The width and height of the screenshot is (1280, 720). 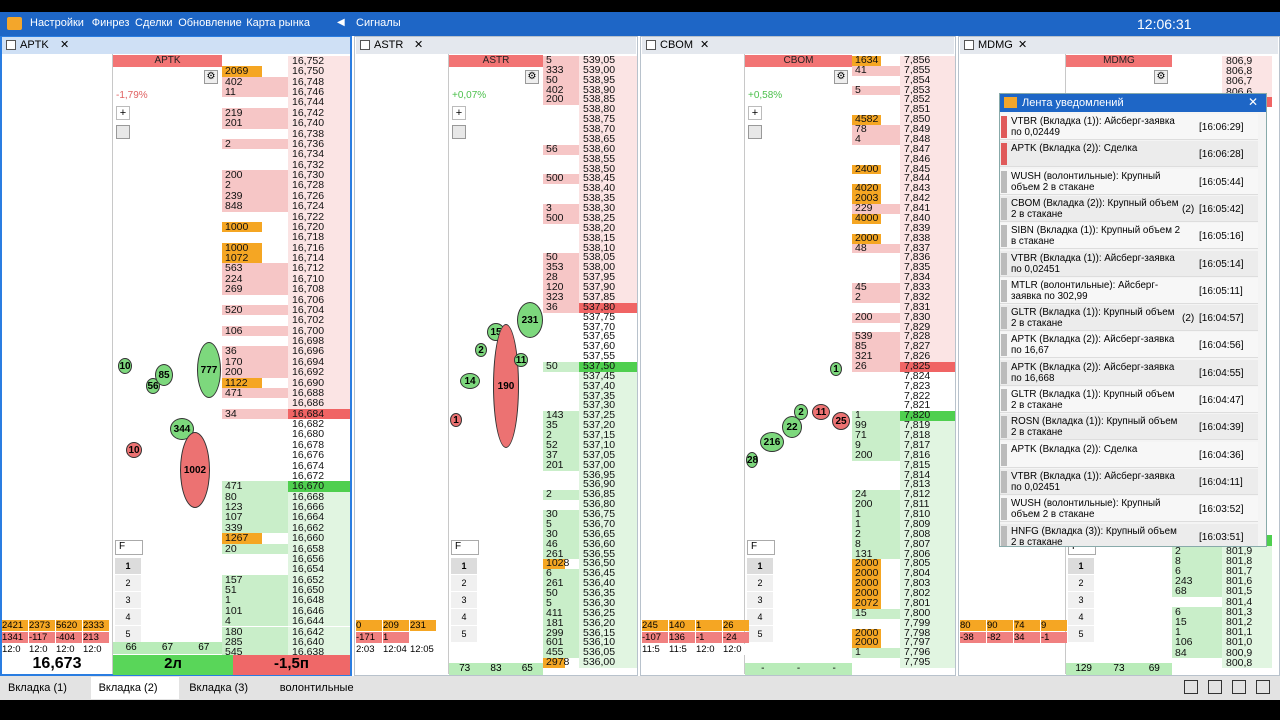 I want to click on buy-button: 2л, so click(x=173, y=665).